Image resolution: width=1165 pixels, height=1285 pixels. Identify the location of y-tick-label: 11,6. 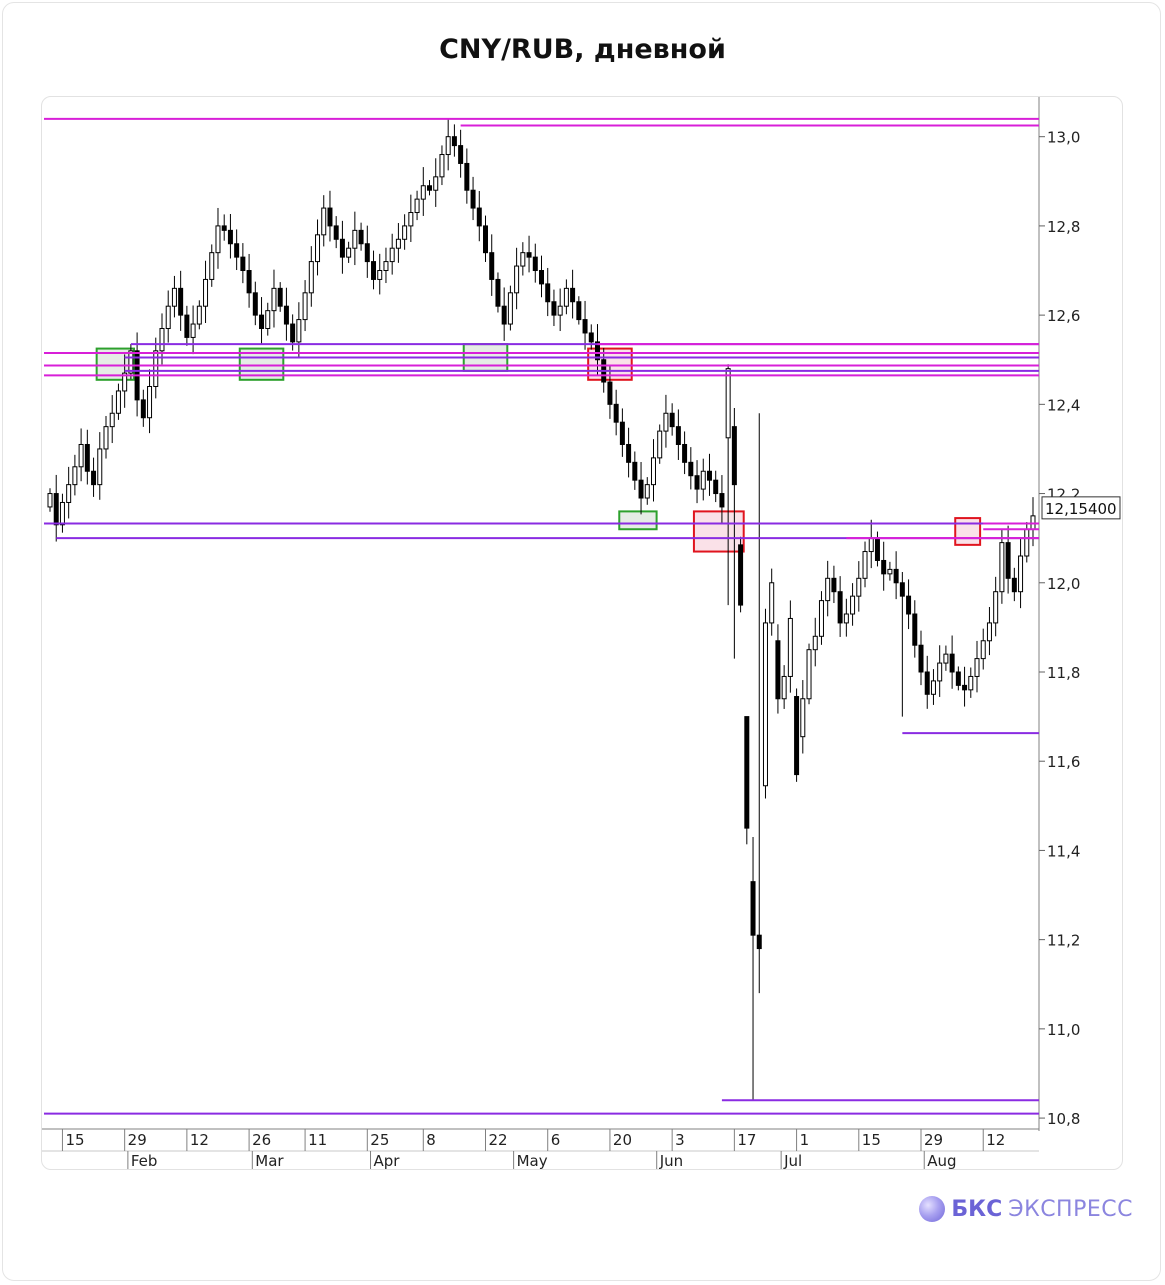
(1063, 762).